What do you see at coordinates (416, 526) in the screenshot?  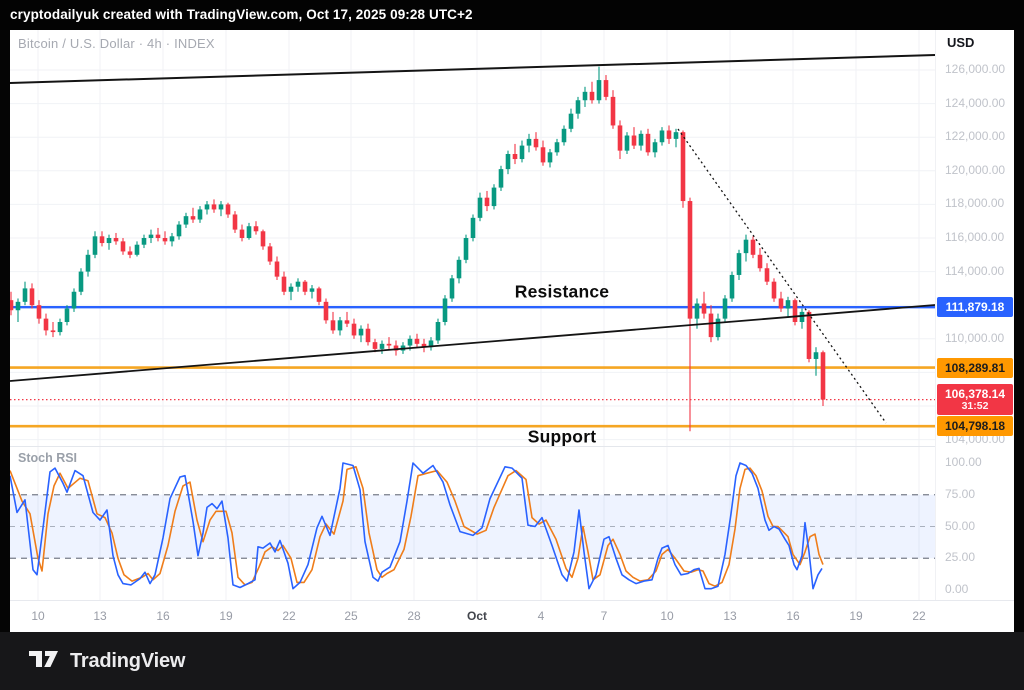 I see `stoch-k-line` at bounding box center [416, 526].